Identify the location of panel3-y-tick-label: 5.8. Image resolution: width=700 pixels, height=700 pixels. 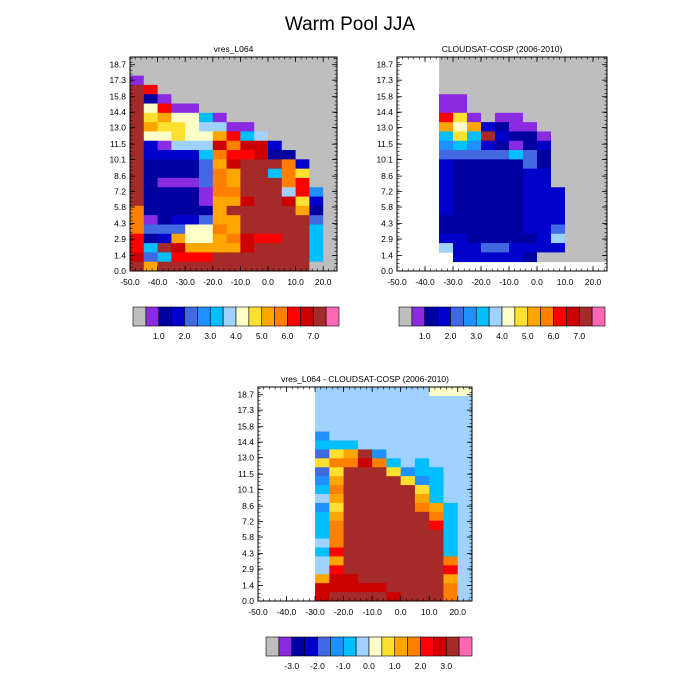
(248, 537).